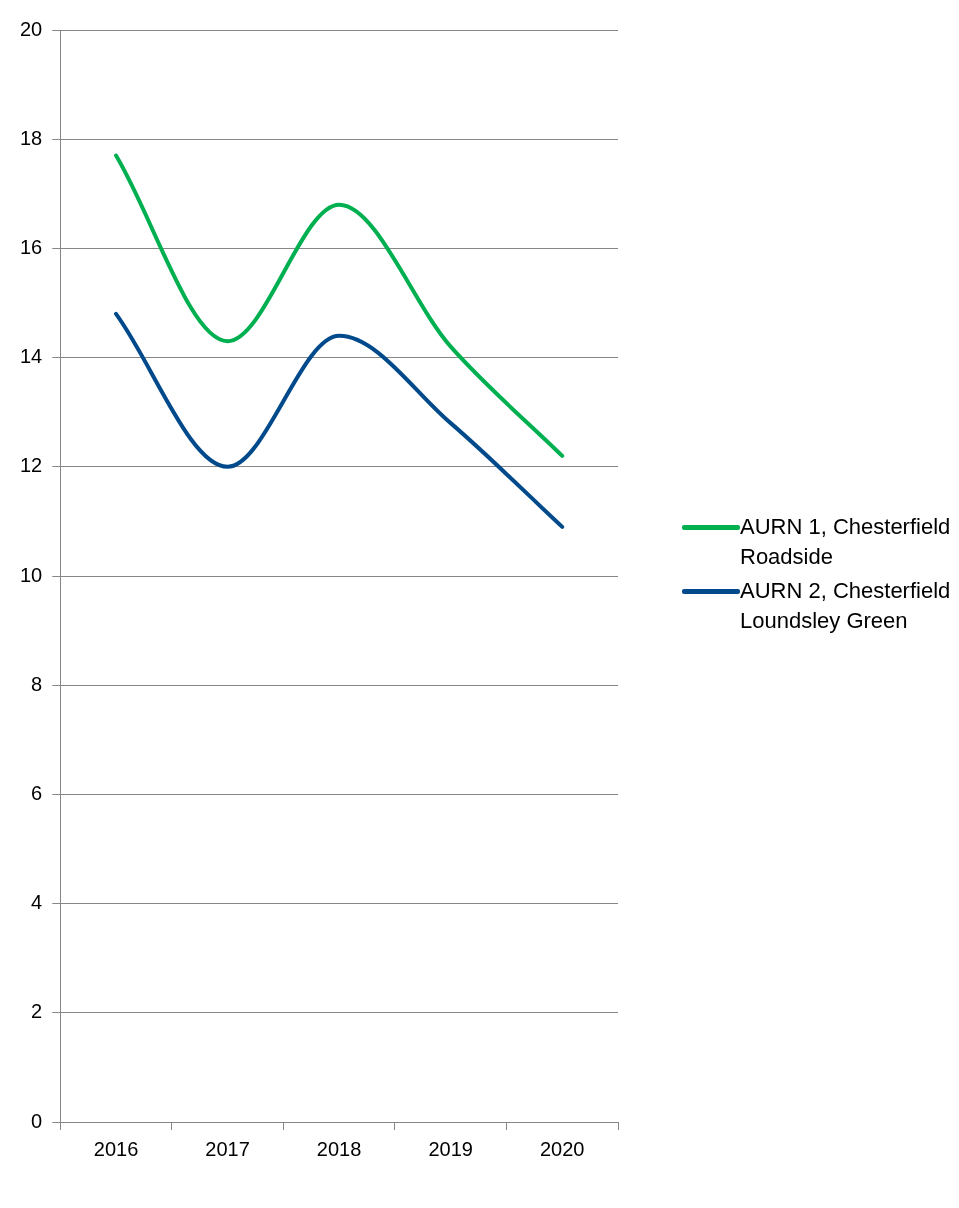 The height and width of the screenshot is (1208, 959). What do you see at coordinates (37, 683) in the screenshot?
I see `y-tick-label: 8` at bounding box center [37, 683].